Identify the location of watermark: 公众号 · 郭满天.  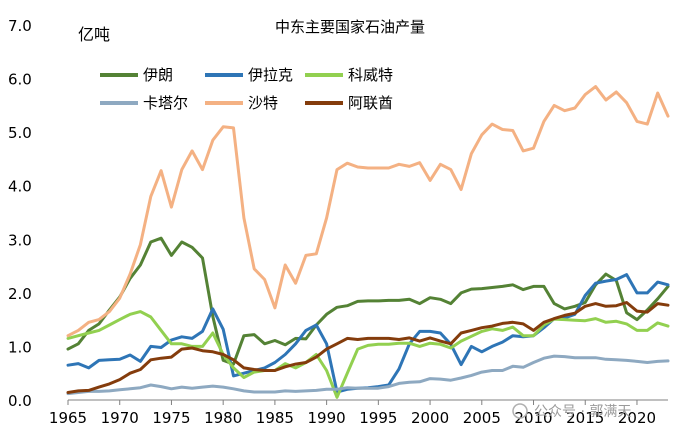
(571, 411).